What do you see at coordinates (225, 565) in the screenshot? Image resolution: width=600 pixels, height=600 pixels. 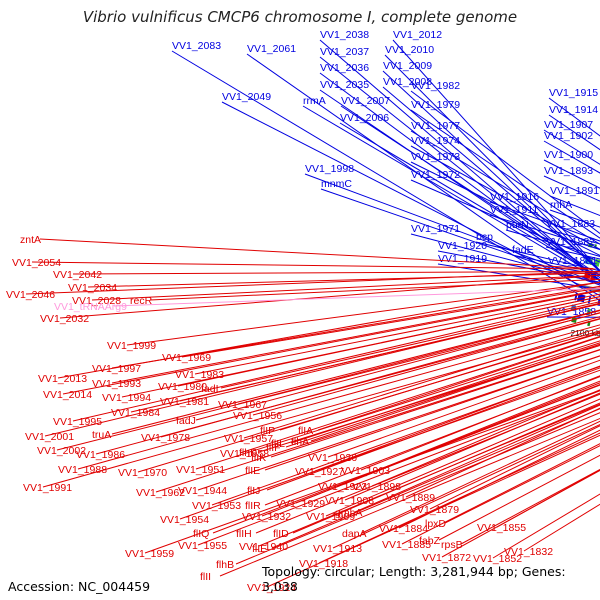 I see `reverse-gene-label: flhB` at bounding box center [225, 565].